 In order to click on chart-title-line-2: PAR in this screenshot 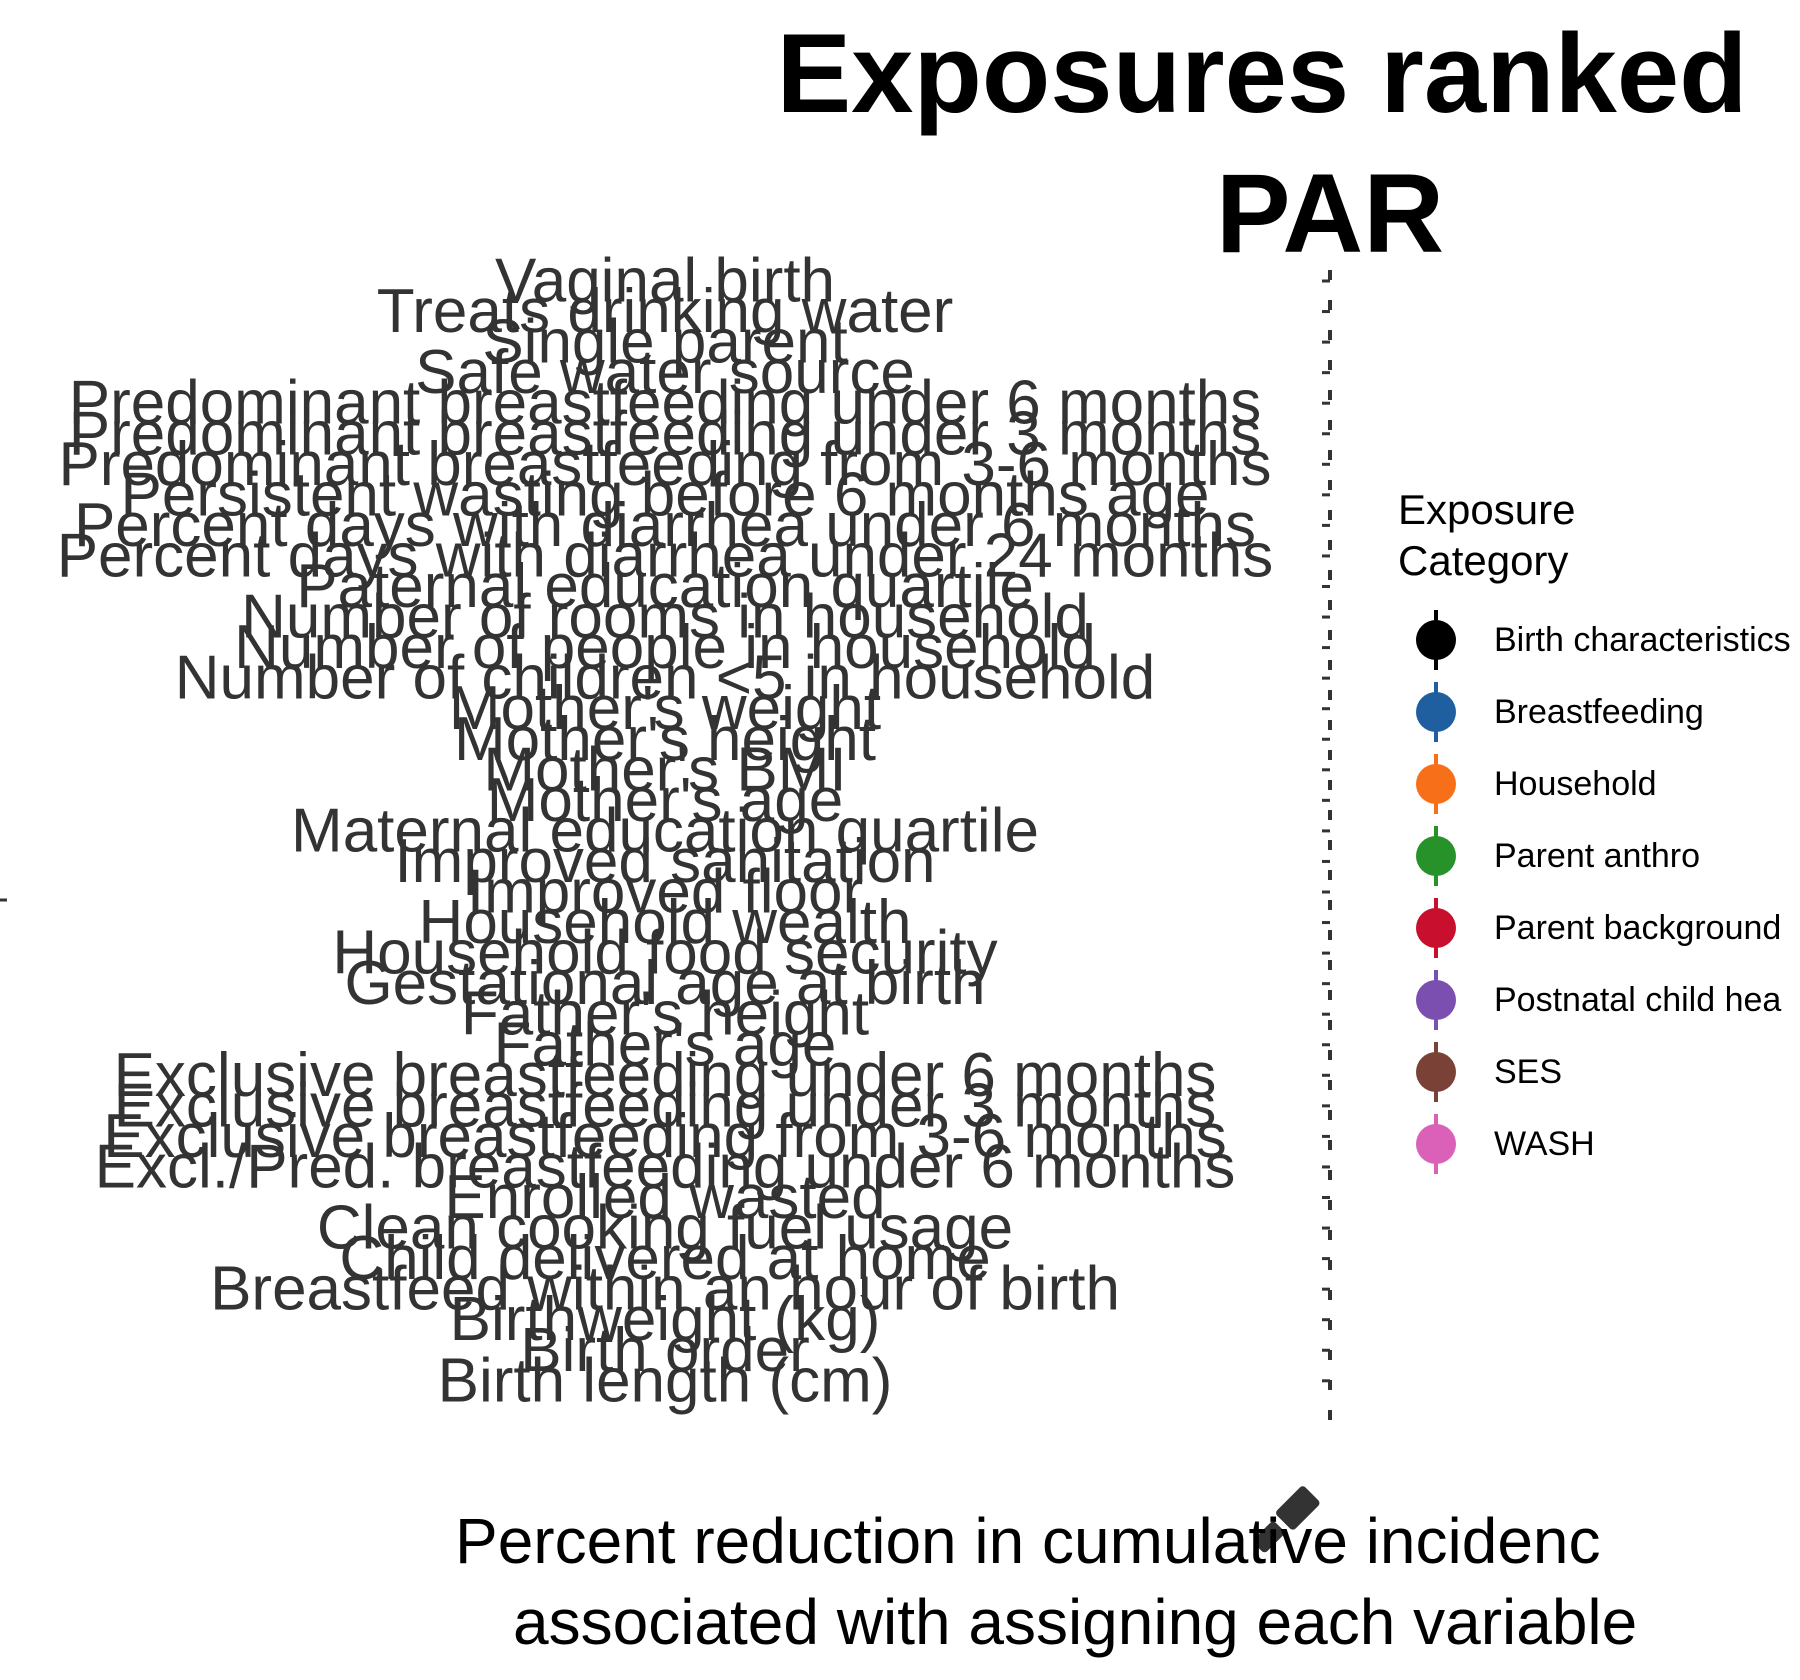, I will do `click(1330, 213)`.